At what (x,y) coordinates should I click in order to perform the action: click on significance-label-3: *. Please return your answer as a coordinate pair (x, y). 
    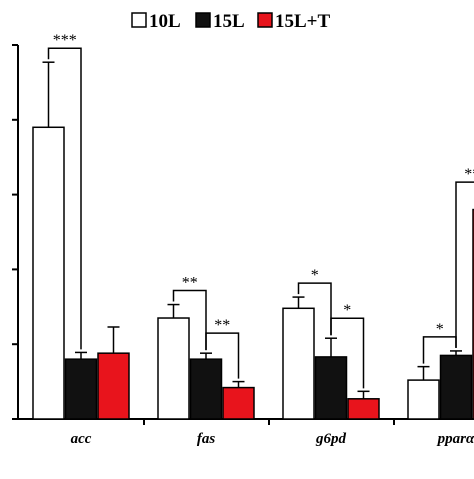
    Looking at the image, I should click on (315, 275).